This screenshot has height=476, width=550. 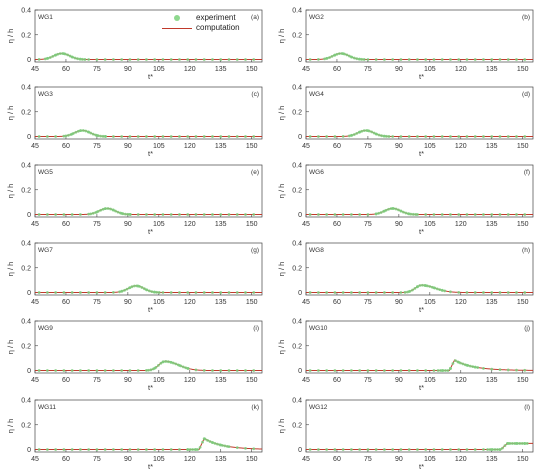 I want to click on y-tick-label: 0.2, so click(x=26, y=112).